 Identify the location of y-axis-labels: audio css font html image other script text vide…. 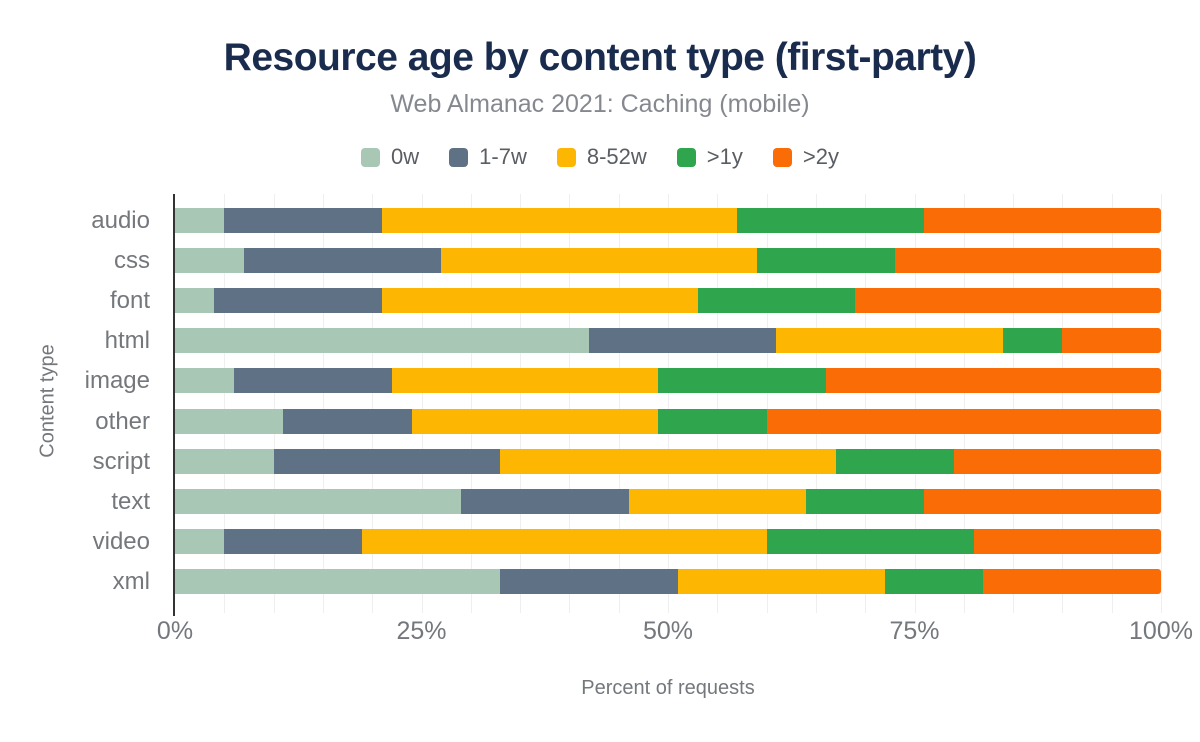
(81, 401).